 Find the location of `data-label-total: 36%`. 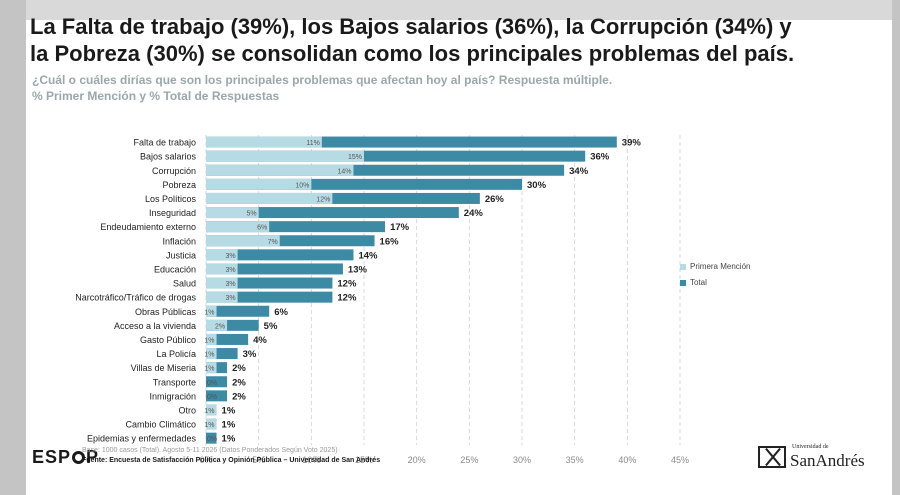

data-label-total: 36% is located at coordinates (600, 157).